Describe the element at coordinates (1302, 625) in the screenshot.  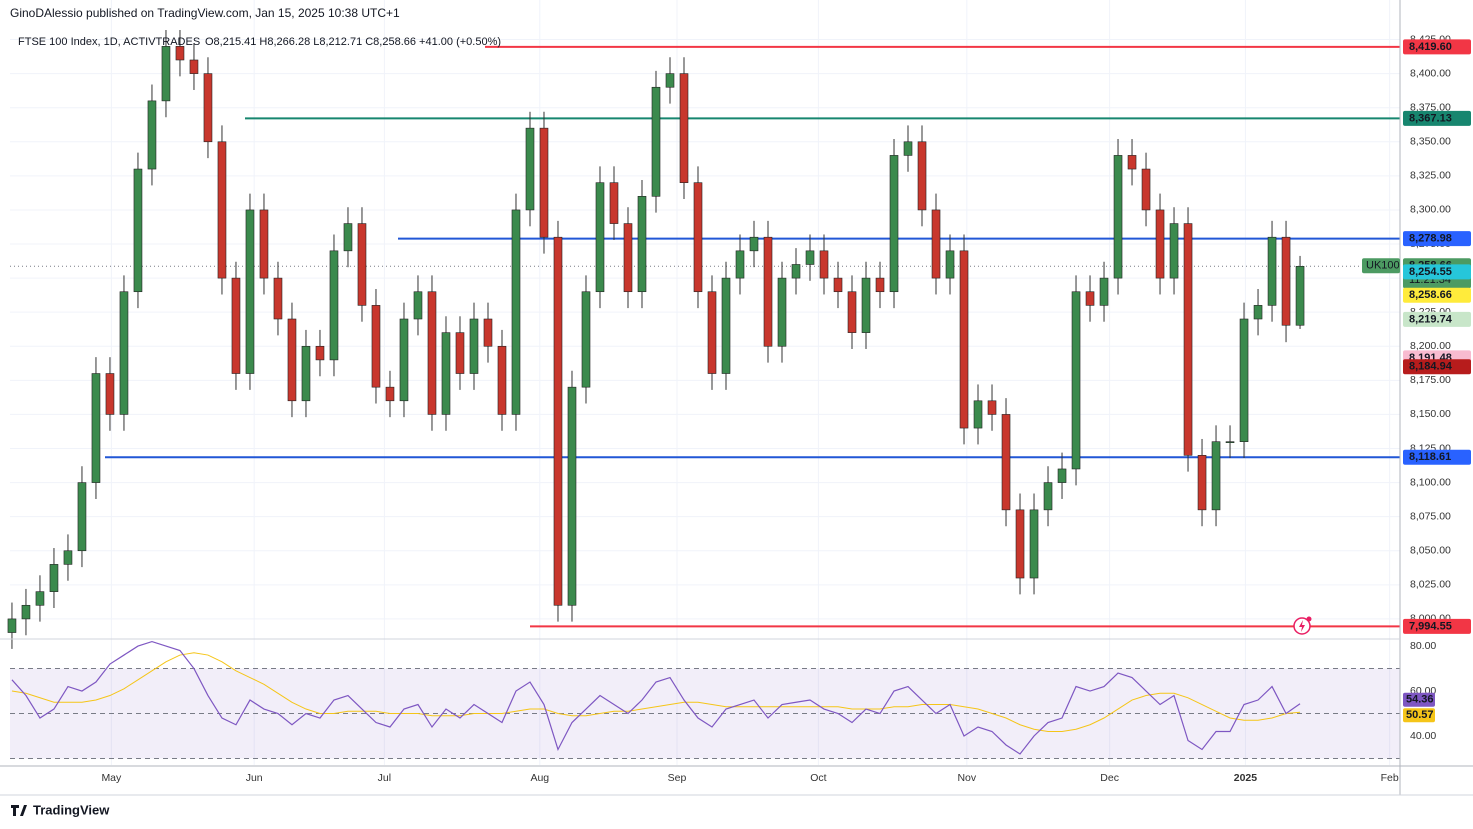
I see `alert-icon` at that location.